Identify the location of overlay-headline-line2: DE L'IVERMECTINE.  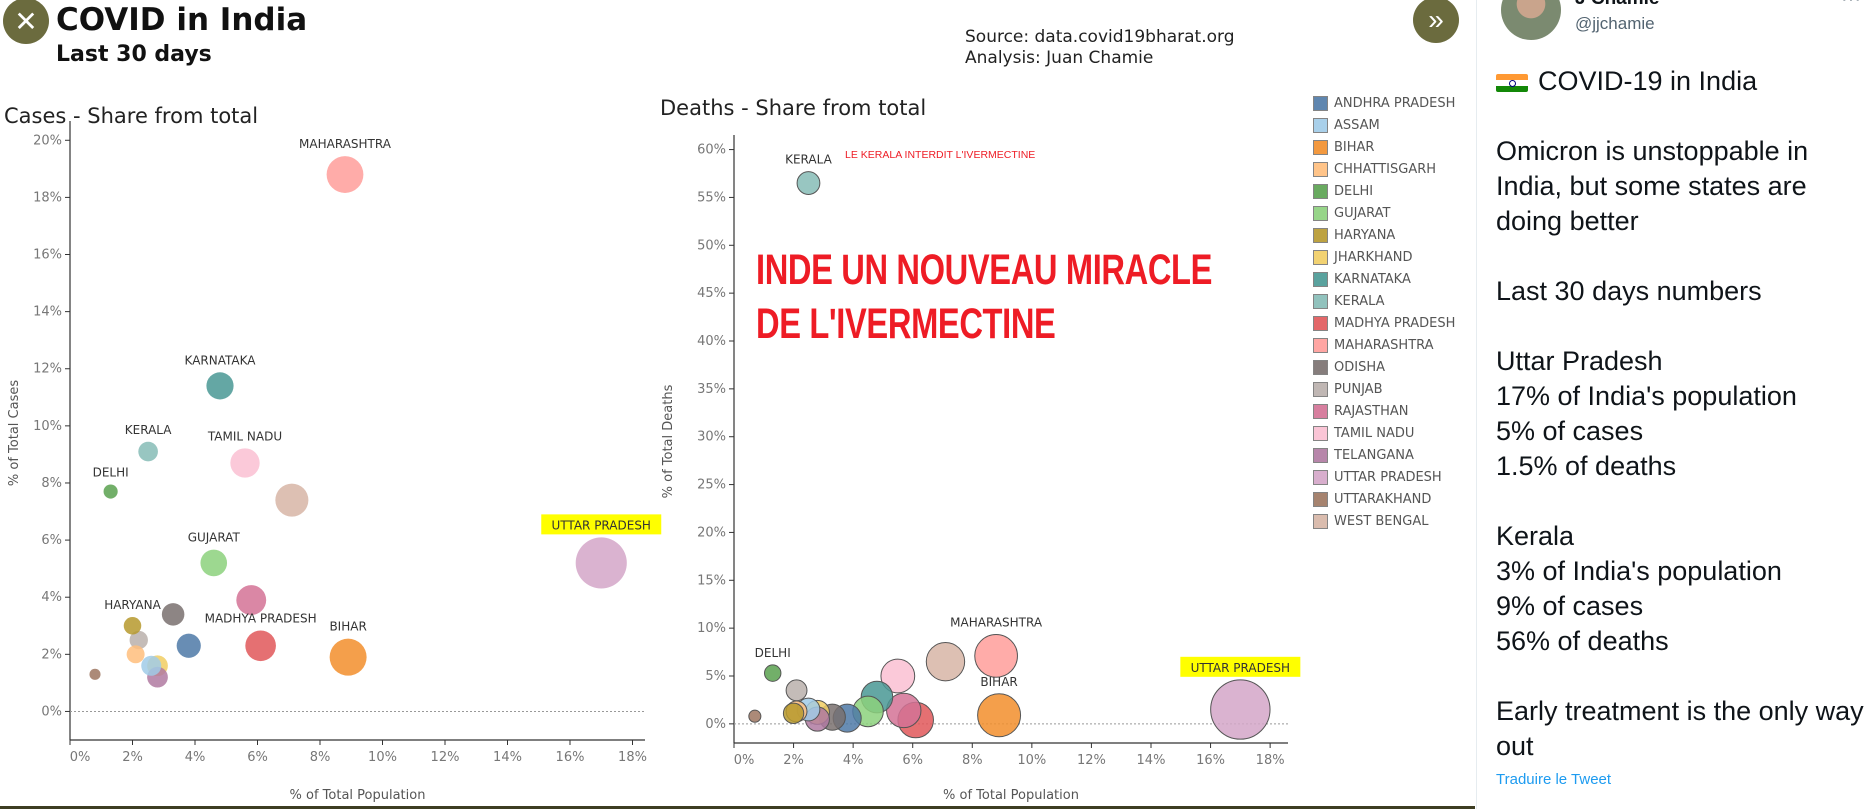
(906, 324).